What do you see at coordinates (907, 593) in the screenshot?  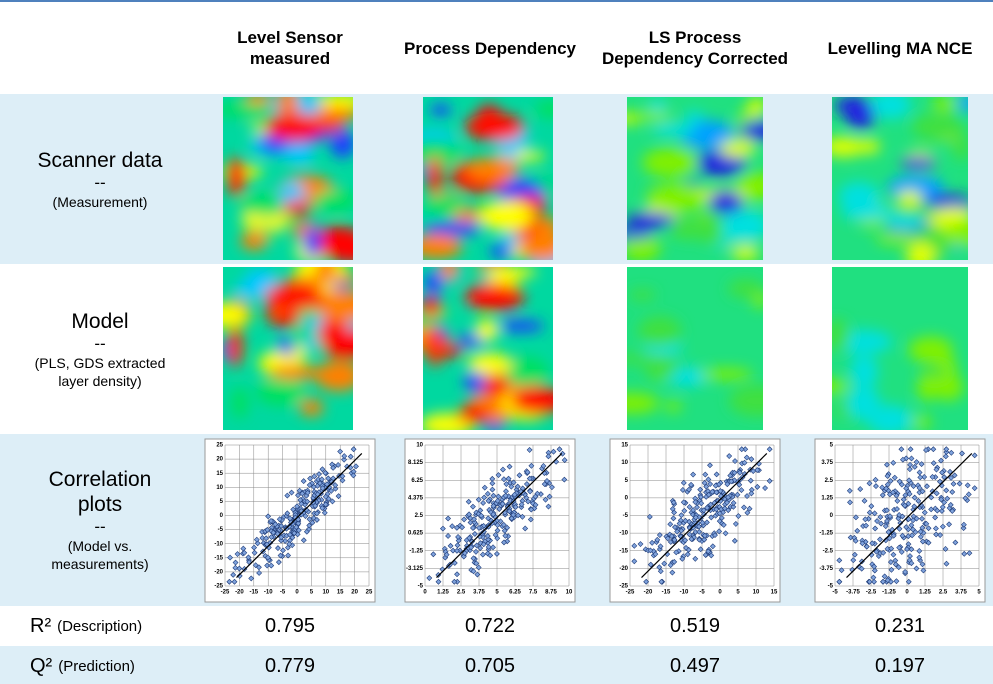 I see `x-tick-label: 0` at bounding box center [907, 593].